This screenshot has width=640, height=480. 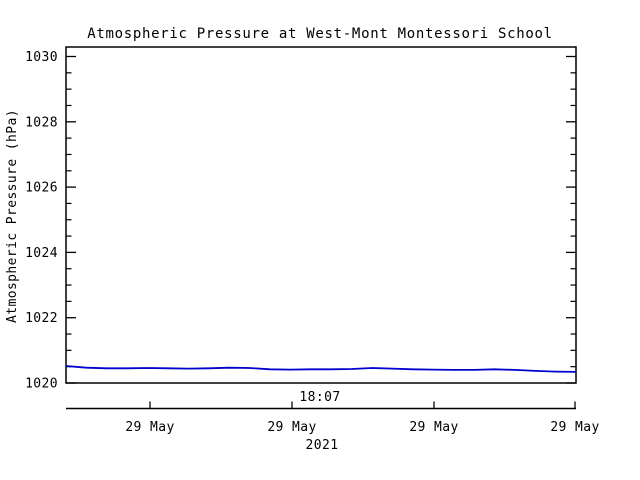 What do you see at coordinates (41, 318) in the screenshot?
I see `y-tick-label: 1022` at bounding box center [41, 318].